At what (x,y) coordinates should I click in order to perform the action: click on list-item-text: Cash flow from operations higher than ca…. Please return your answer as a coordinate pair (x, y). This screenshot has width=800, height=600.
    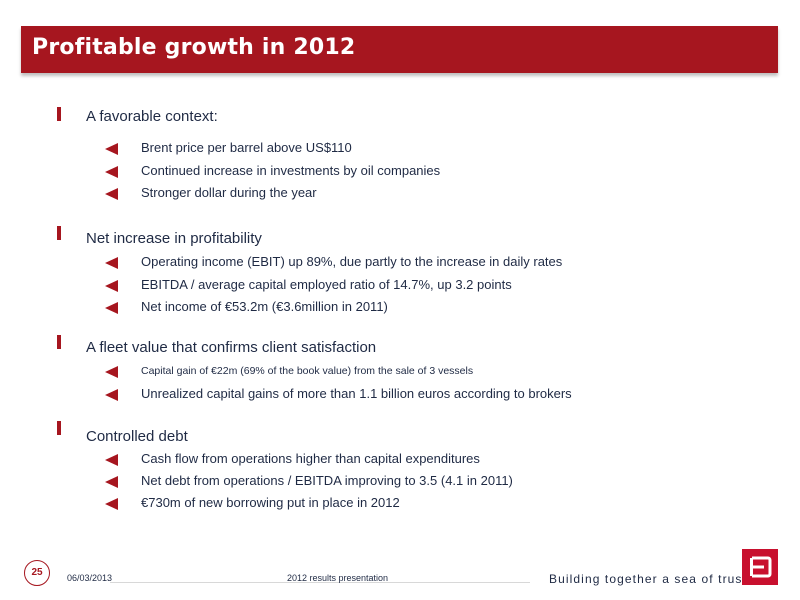
    Looking at the image, I should click on (310, 458).